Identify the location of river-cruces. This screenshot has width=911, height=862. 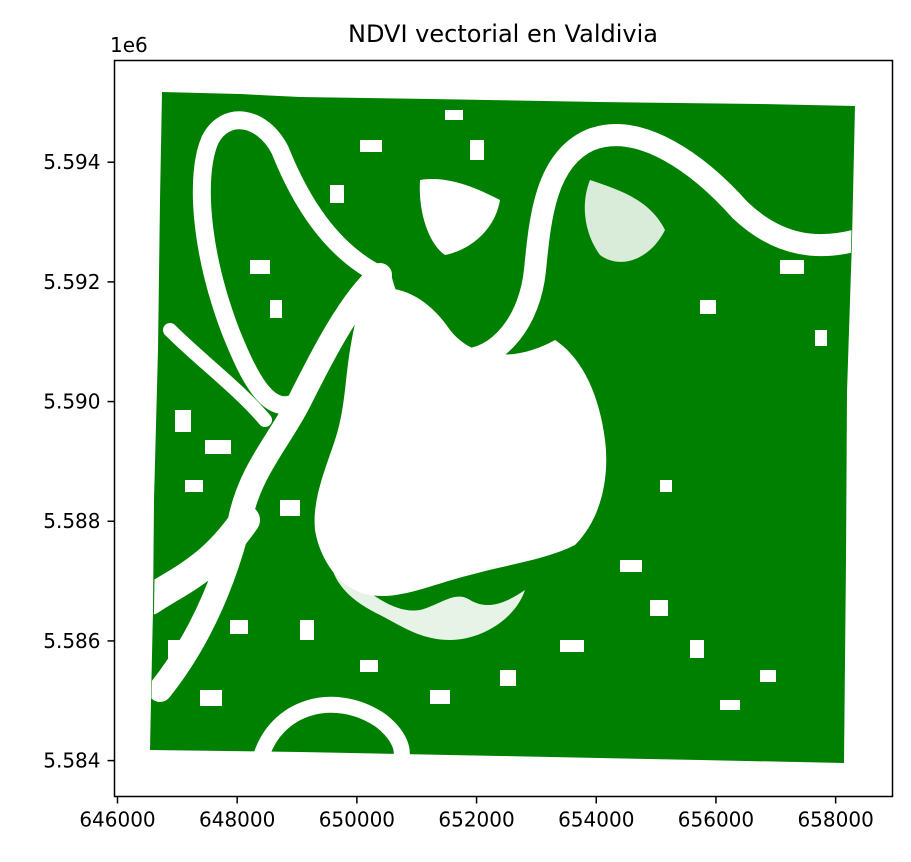
(217, 375).